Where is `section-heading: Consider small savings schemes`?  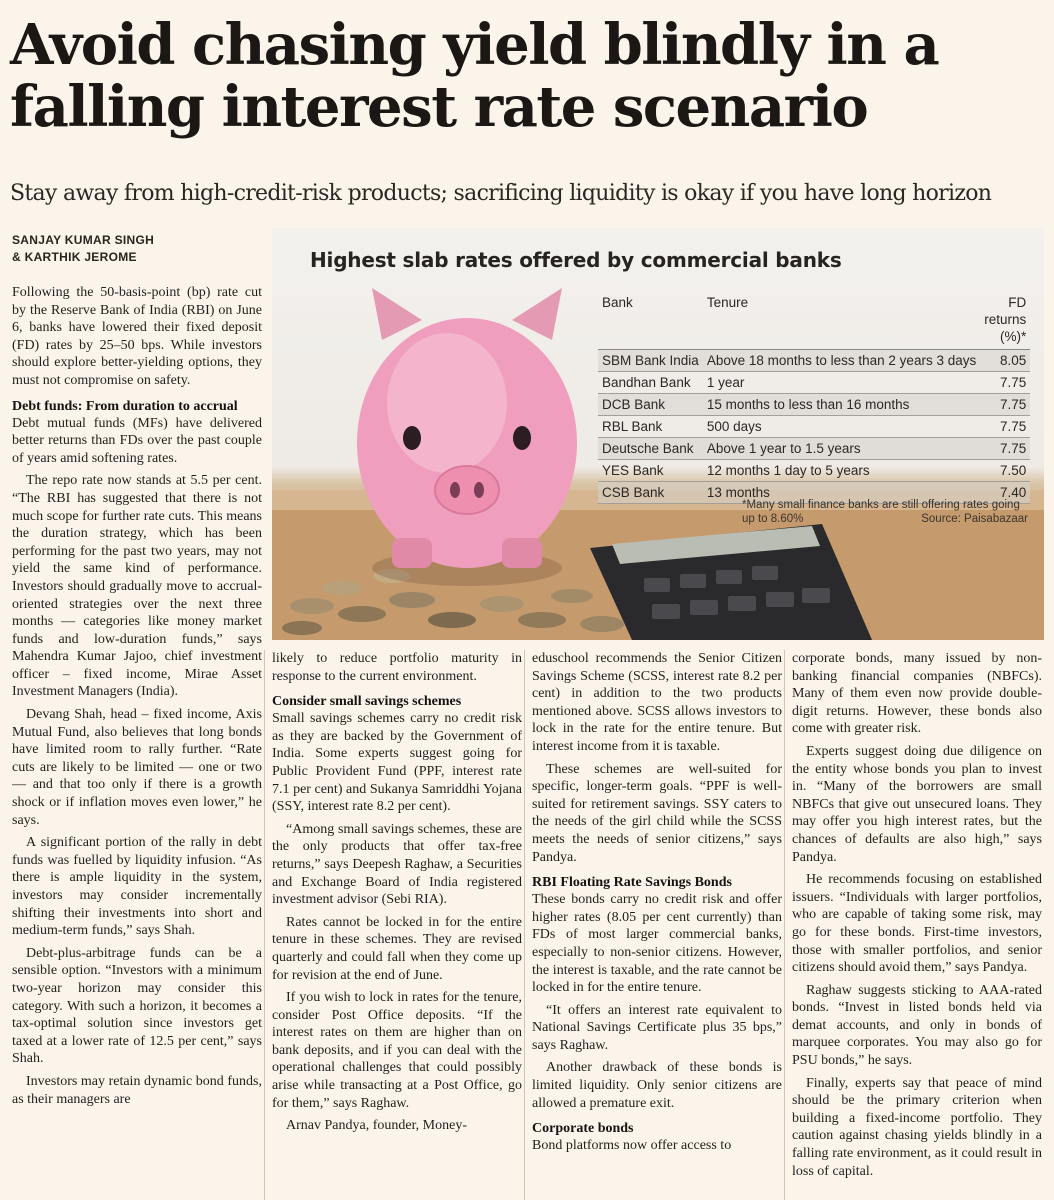
section-heading: Consider small savings schemes is located at coordinates (367, 702).